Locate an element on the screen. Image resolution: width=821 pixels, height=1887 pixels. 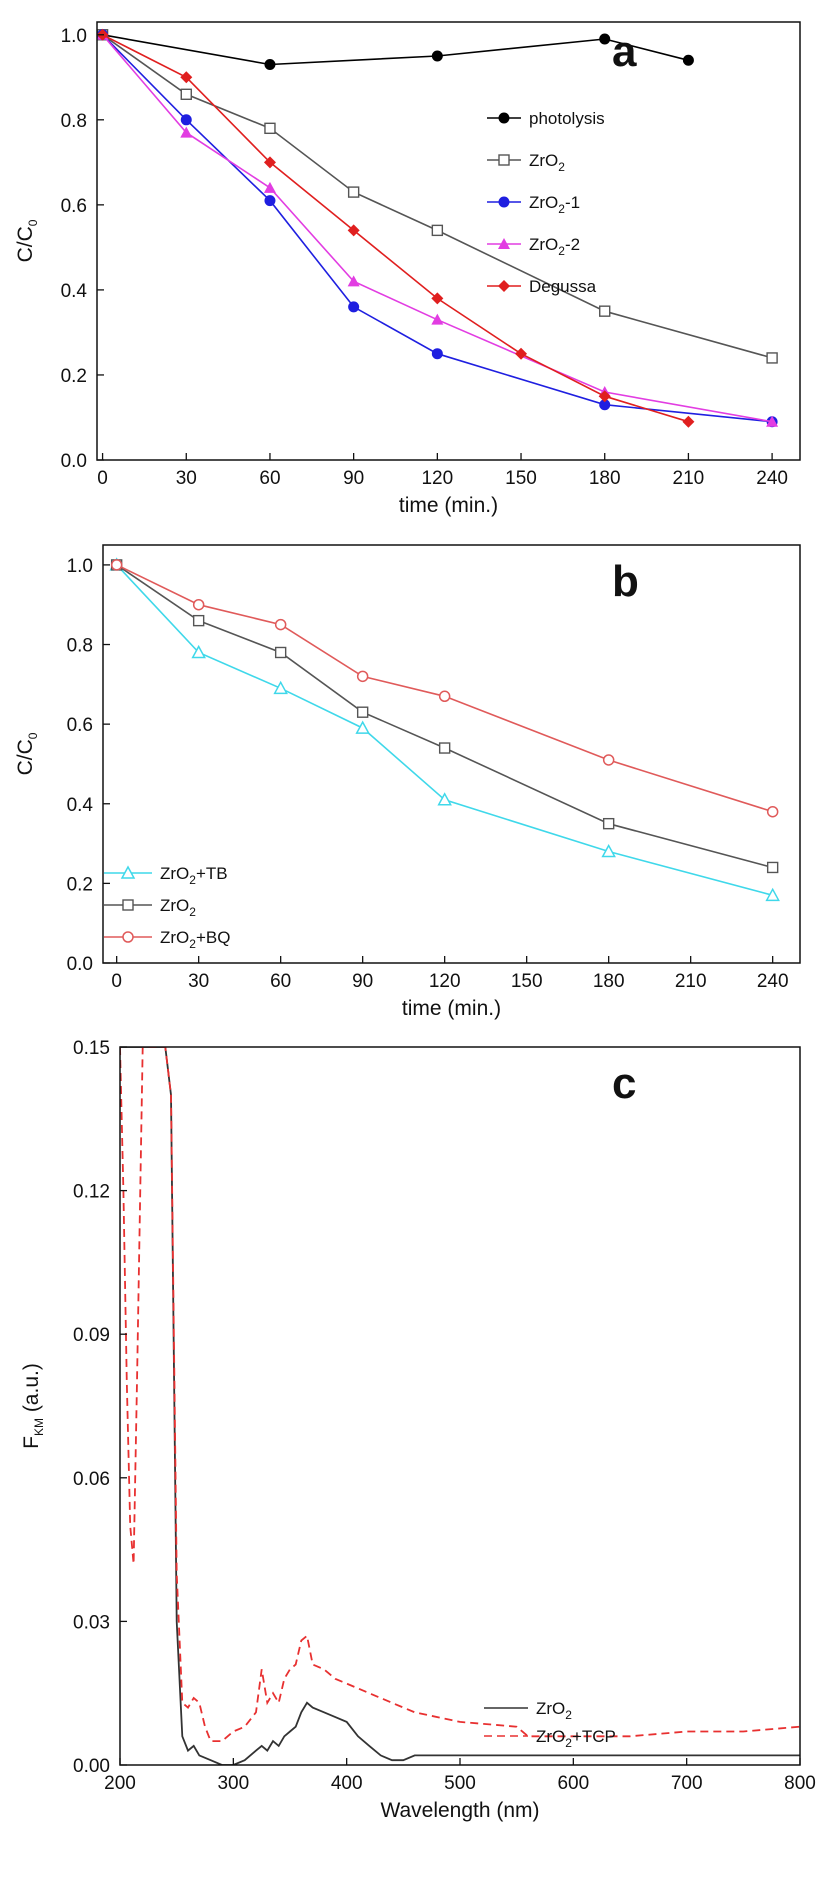
y-tick-label: 0.12 is located at coordinates (91, 1192).